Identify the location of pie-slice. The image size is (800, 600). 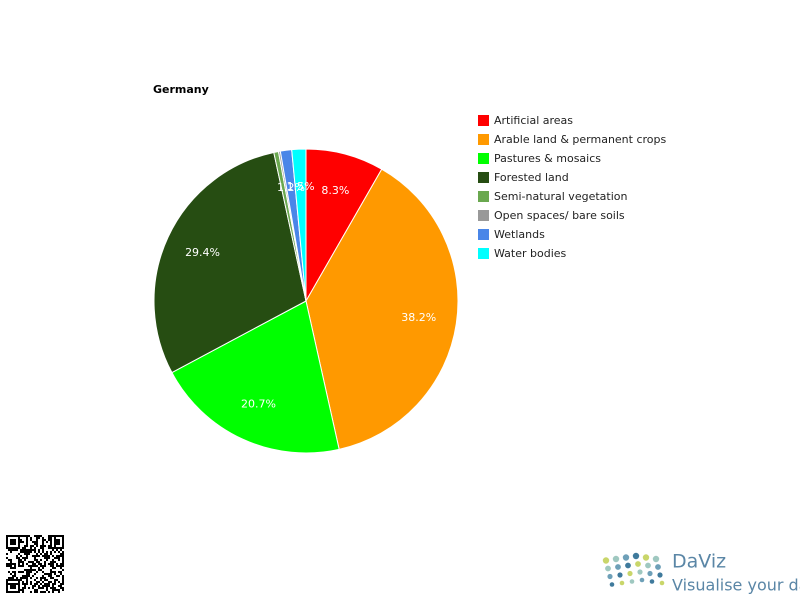
(299, 225).